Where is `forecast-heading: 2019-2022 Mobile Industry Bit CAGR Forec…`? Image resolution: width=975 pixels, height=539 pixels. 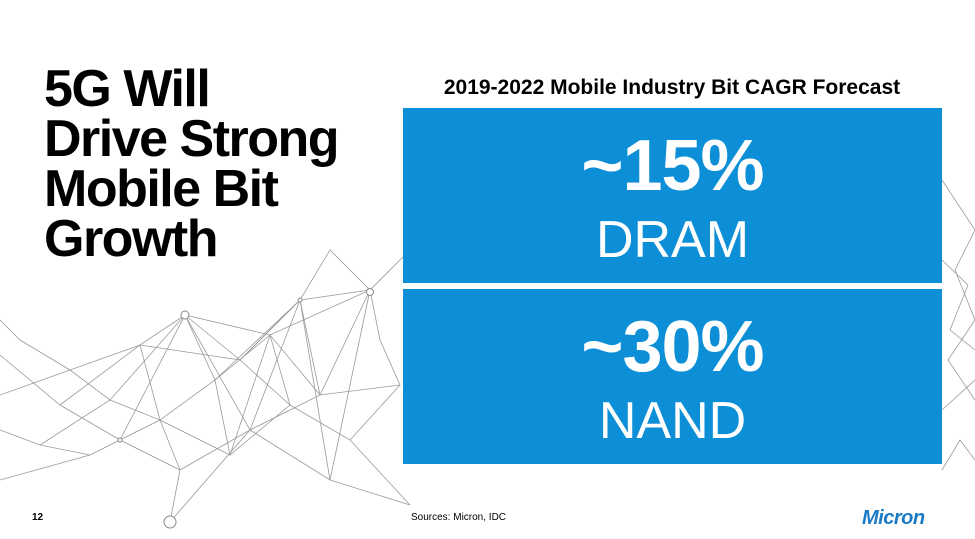 forecast-heading: 2019-2022 Mobile Industry Bit CAGR Forec… is located at coordinates (672, 87).